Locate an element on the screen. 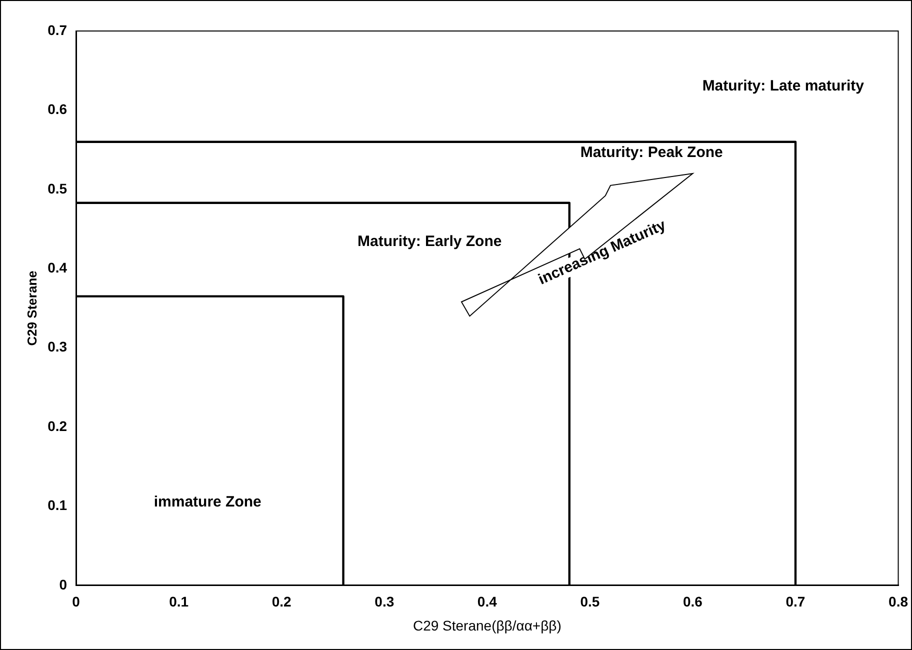  x-tick-label: 0.8 is located at coordinates (898, 602).